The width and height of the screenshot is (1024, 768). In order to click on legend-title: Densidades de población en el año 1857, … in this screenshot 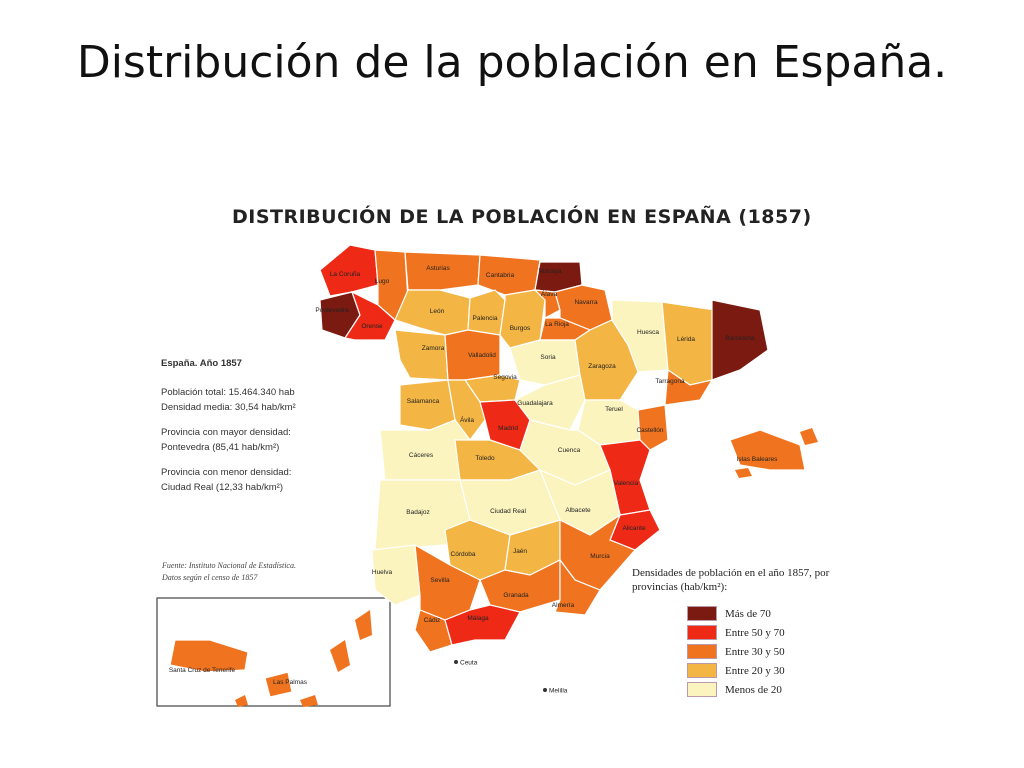, I will do `click(731, 580)`.